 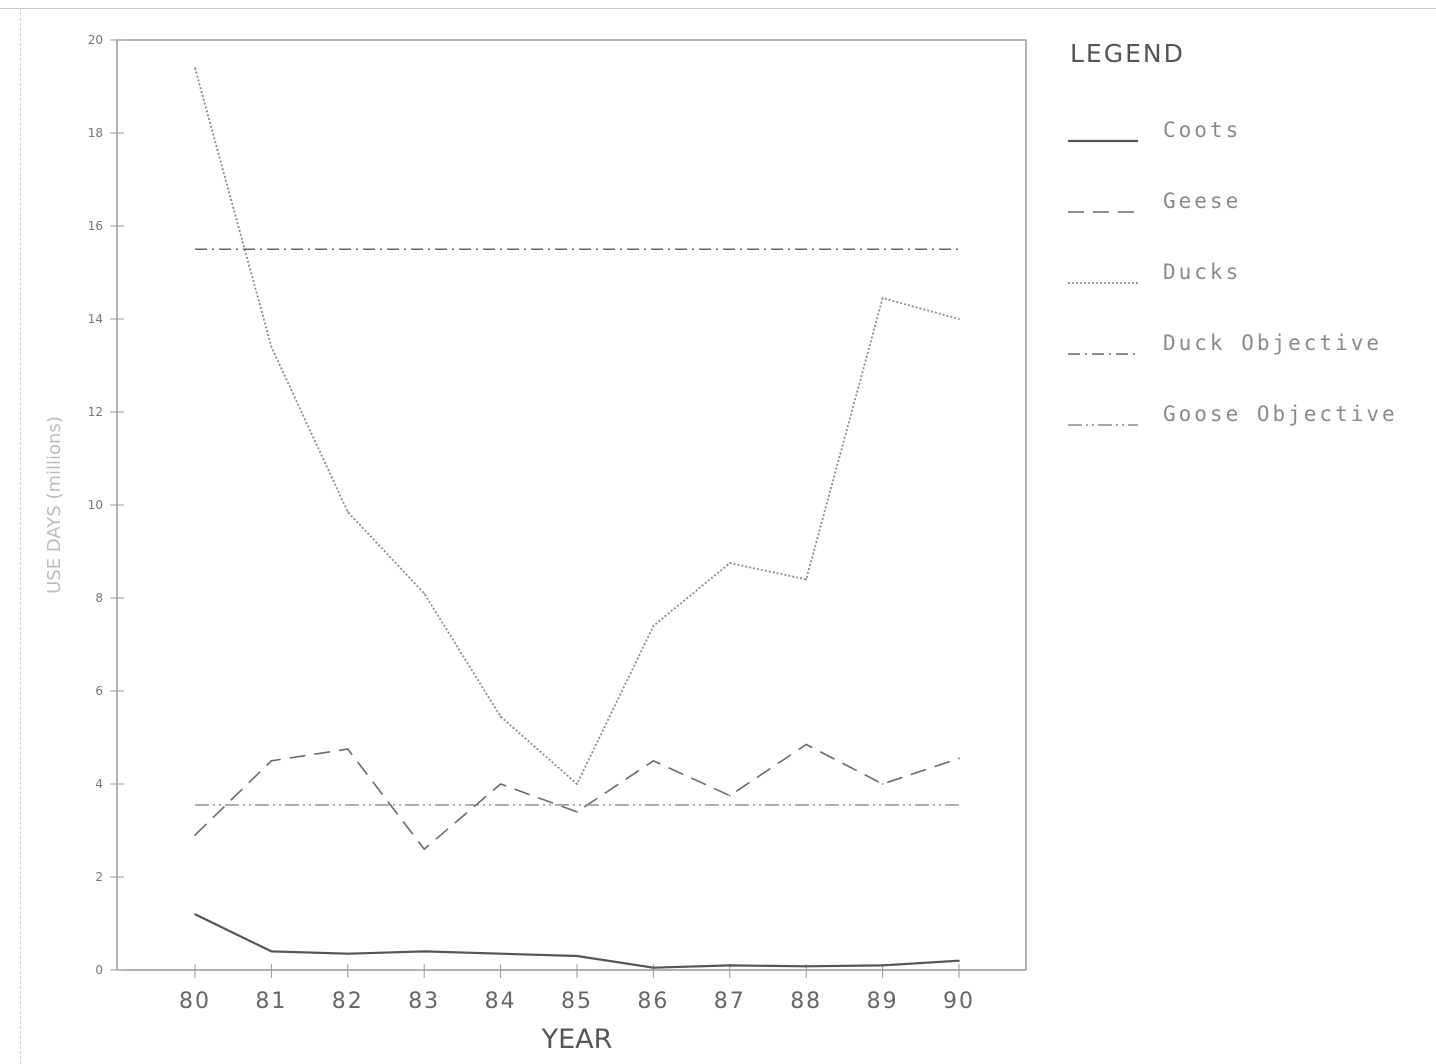 What do you see at coordinates (99, 598) in the screenshot?
I see `y-tick-label: 8` at bounding box center [99, 598].